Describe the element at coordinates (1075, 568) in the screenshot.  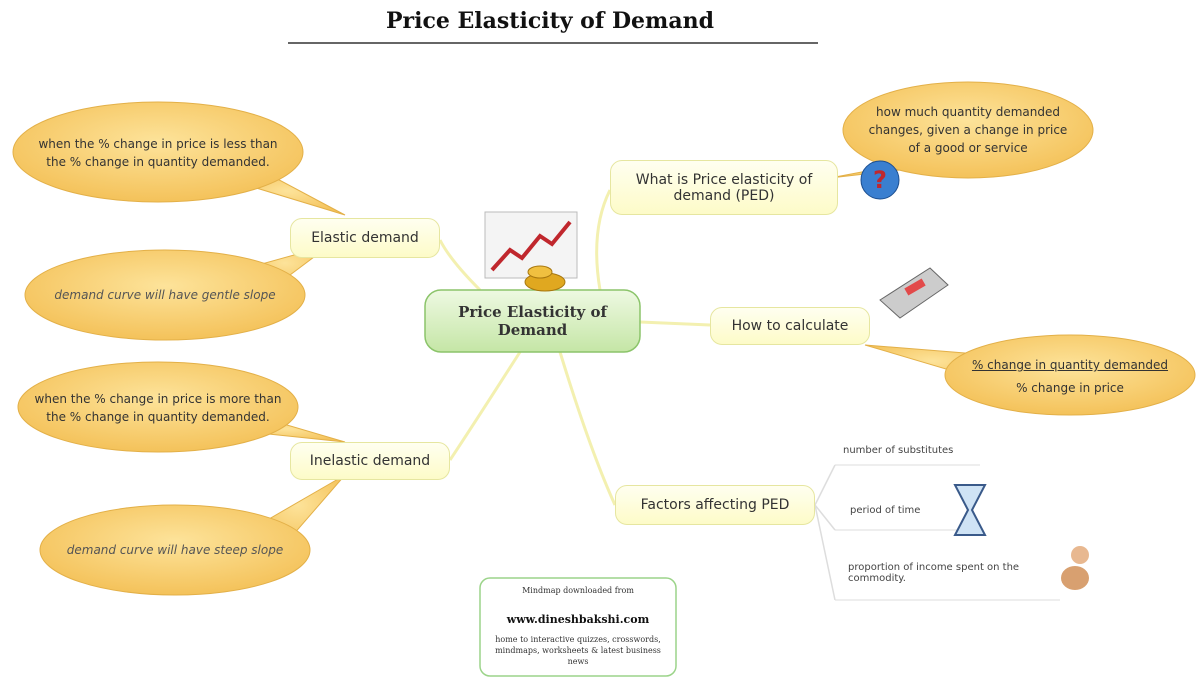
I see `person-icon` at that location.